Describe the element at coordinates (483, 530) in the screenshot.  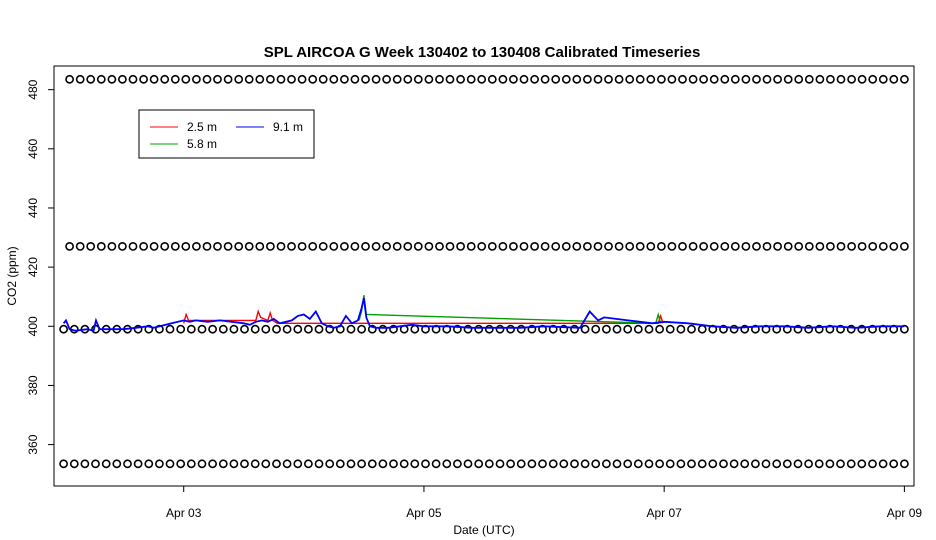
I see `x-axis-label: Date (UTC)` at that location.